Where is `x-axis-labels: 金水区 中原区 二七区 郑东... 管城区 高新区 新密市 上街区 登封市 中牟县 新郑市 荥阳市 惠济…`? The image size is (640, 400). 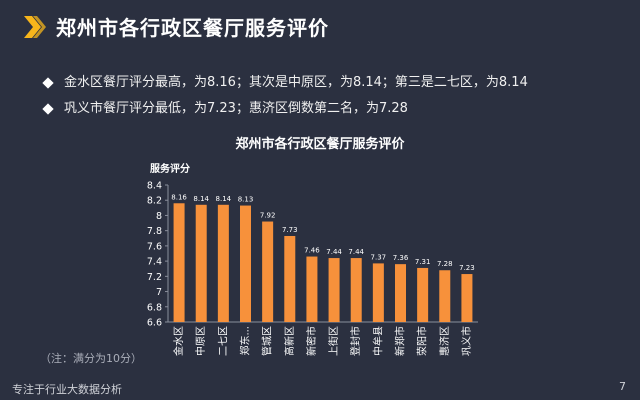 x-axis-labels: 金水区 中原区 二七区 郑东... 管城区 高新区 新密市 上街区 登封市 中牟县 新郑市 荥阳市 惠济… is located at coordinates (322, 341).